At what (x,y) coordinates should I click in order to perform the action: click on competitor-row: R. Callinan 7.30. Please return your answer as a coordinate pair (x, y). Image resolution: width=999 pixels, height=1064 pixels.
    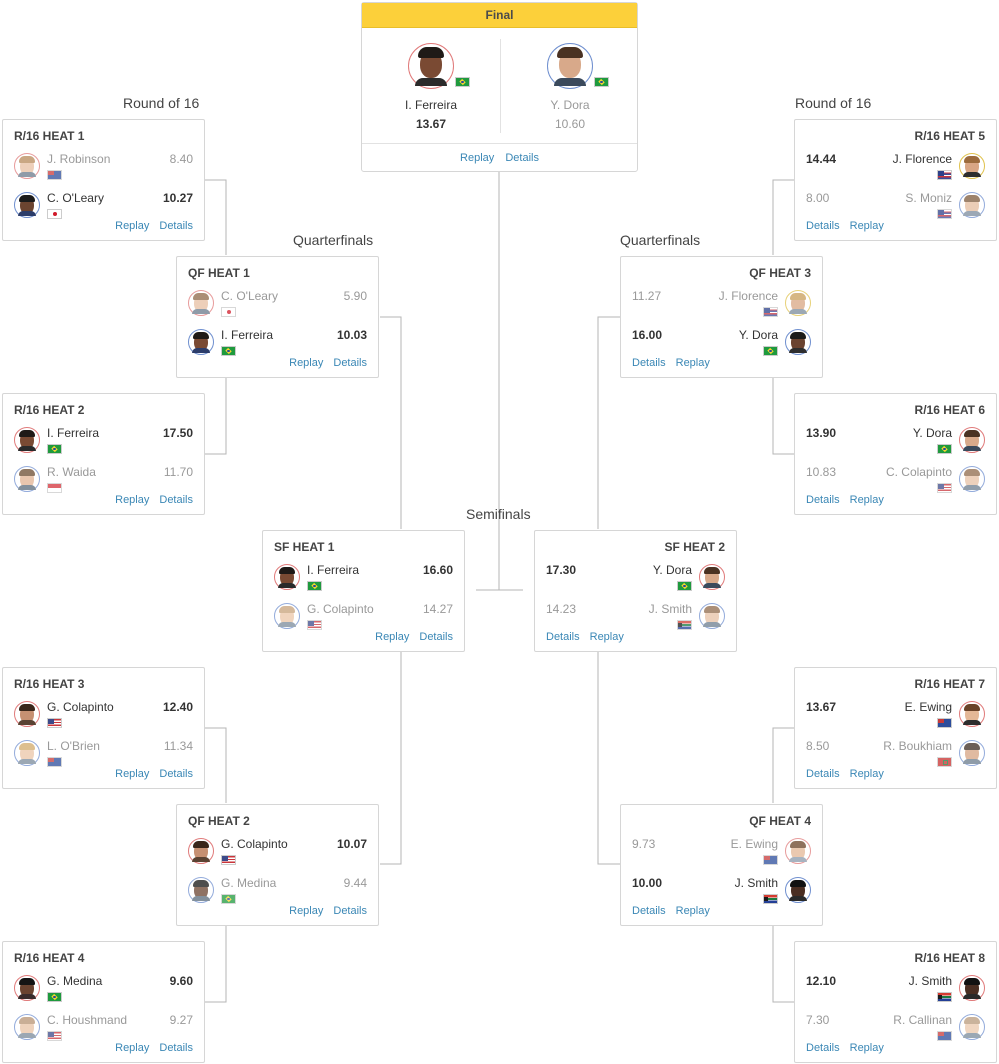
    Looking at the image, I should click on (895, 1030).